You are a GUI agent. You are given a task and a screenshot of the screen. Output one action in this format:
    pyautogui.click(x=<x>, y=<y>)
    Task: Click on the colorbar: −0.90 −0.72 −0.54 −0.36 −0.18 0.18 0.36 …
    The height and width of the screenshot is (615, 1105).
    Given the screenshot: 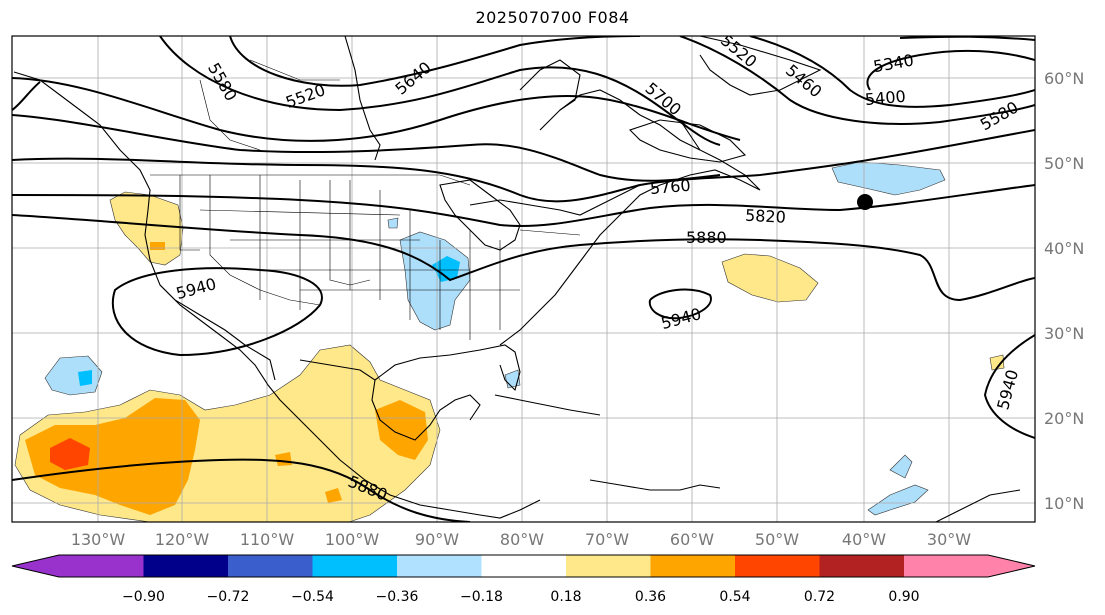 What is the action you would take?
    pyautogui.click(x=523, y=579)
    